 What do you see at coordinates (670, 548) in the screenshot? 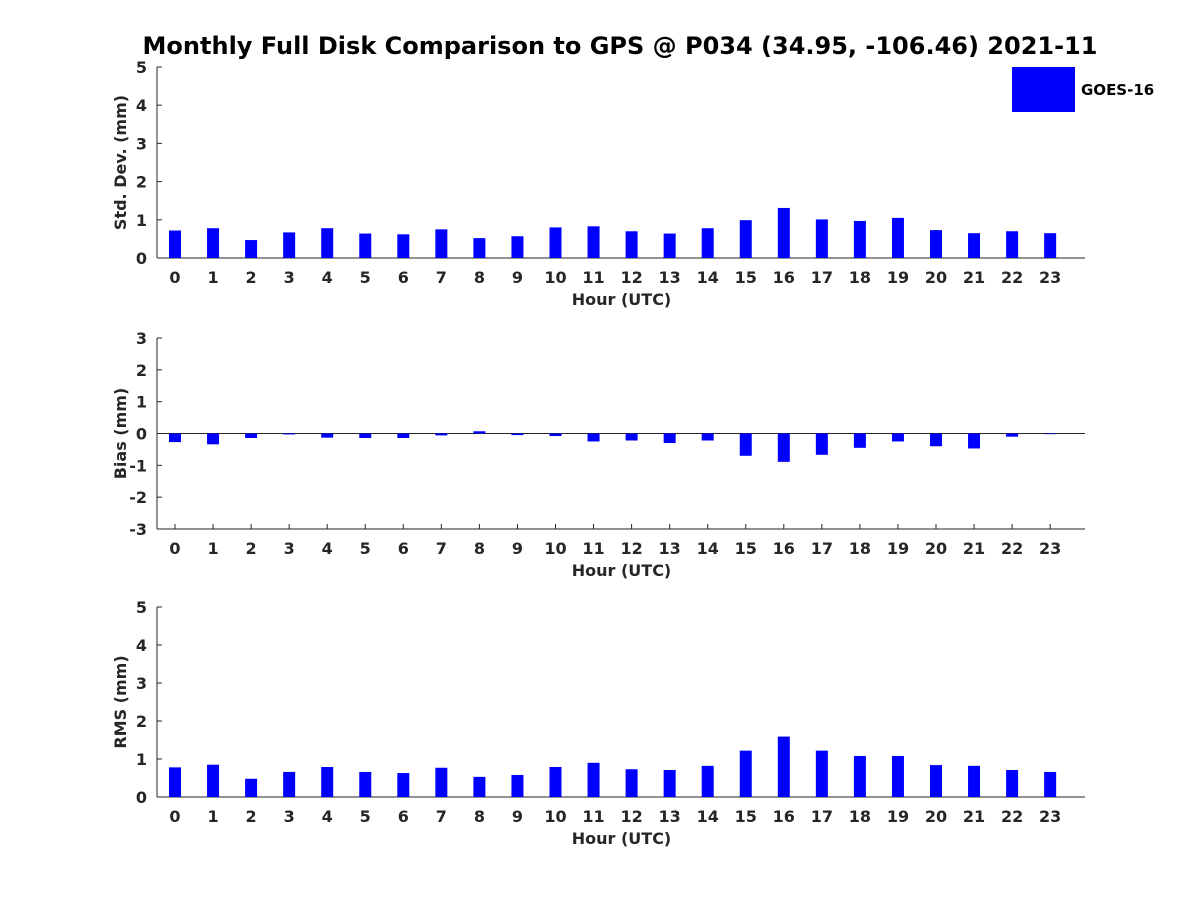
I see `bias-x-tick-label: 13` at bounding box center [670, 548].